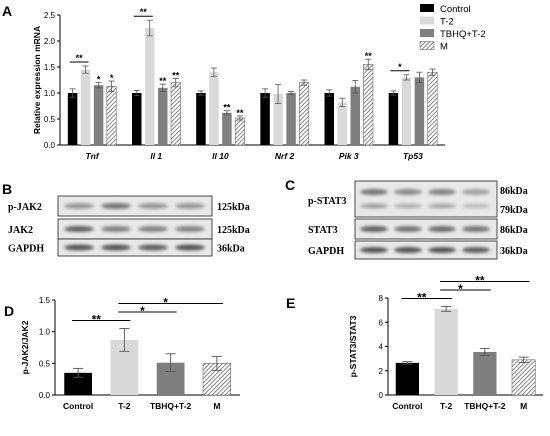 This screenshot has height=436, width=550. What do you see at coordinates (444, 47) in the screenshot?
I see `legend-entry: M` at bounding box center [444, 47].